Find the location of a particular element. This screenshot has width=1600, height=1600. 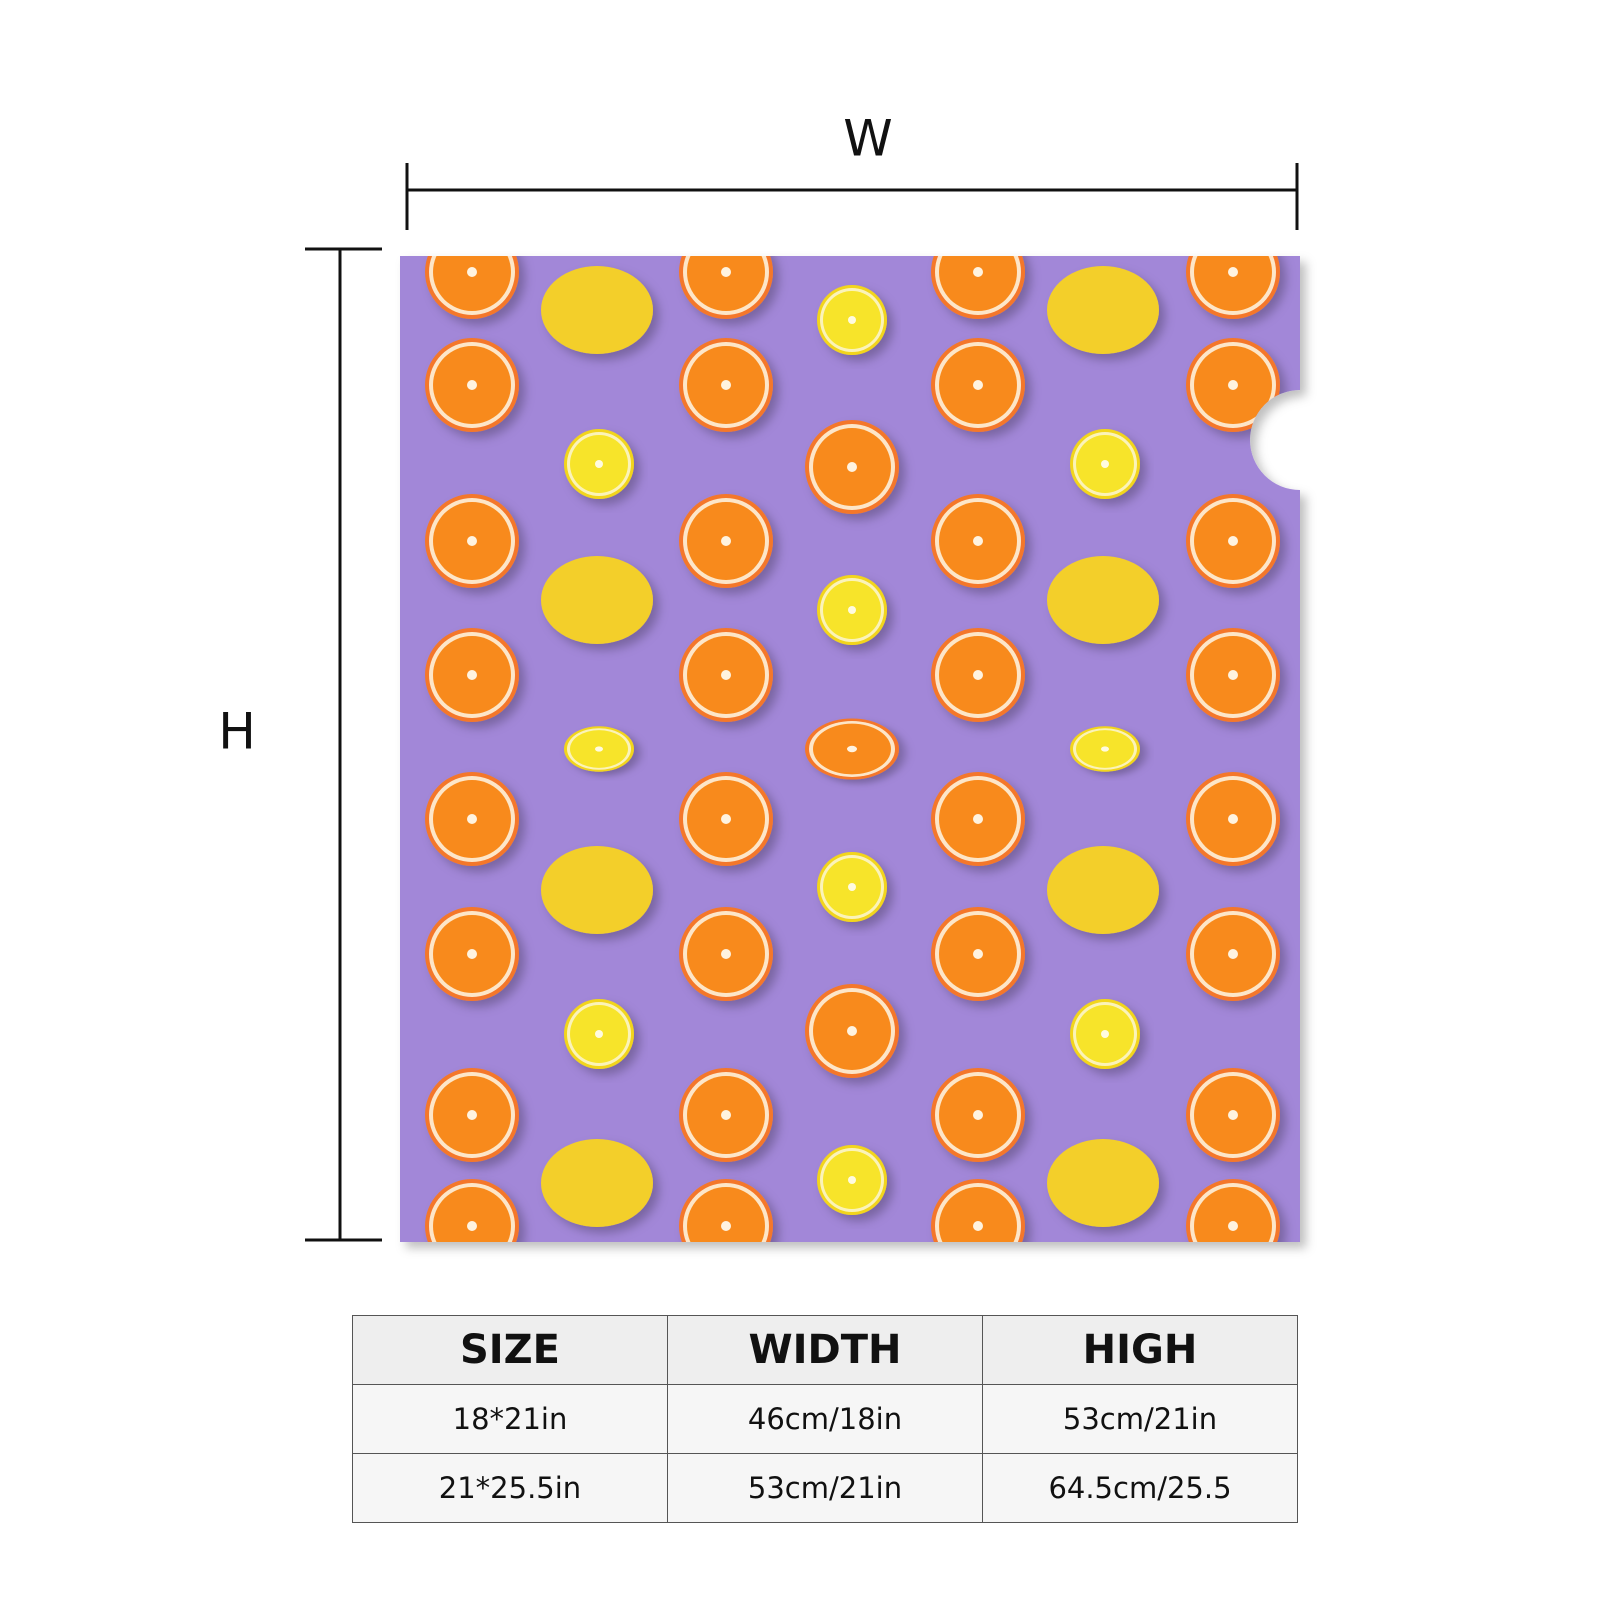

table-cell: 46cm/18in is located at coordinates (825, 1419).